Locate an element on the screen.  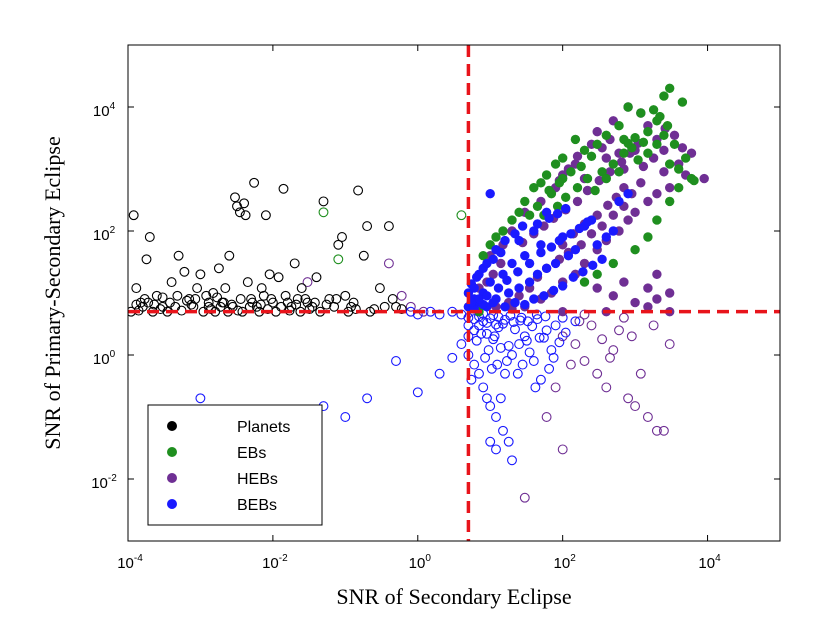
y-tick-label: 10⁴ is located at coordinates (104, 110).